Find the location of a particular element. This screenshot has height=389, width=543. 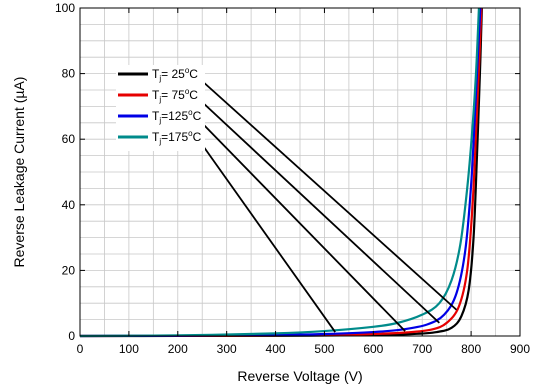

y-axis-label: Reverse Leakage Current (µA) is located at coordinates (19, 172).